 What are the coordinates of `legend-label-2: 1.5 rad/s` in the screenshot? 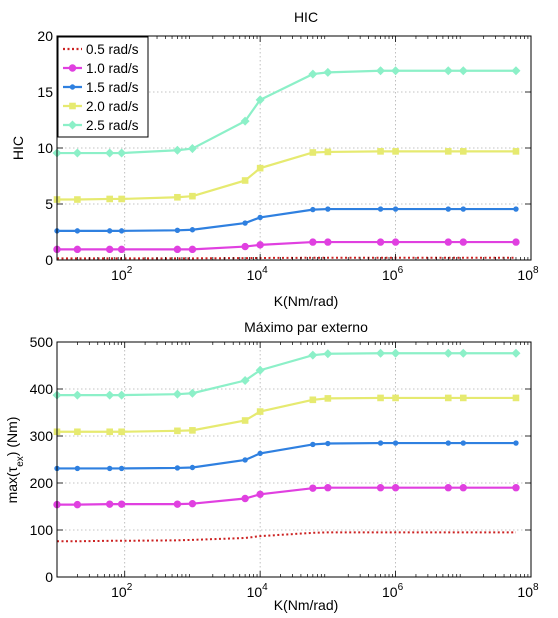 It's located at (112, 87).